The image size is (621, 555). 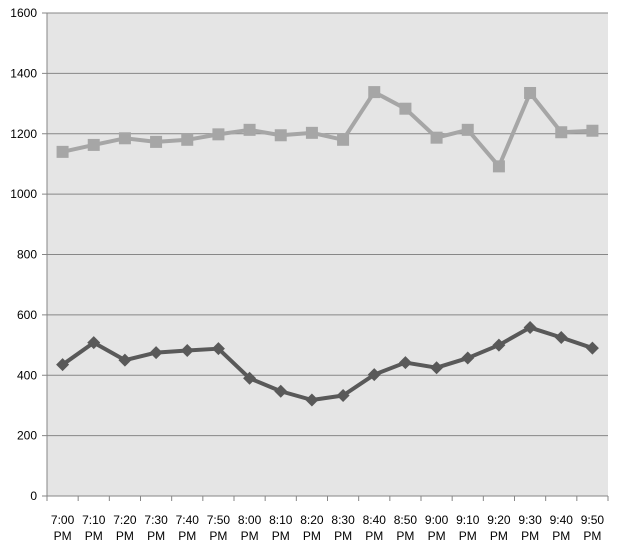 I want to click on y-tick-label: 800, so click(x=27, y=255).